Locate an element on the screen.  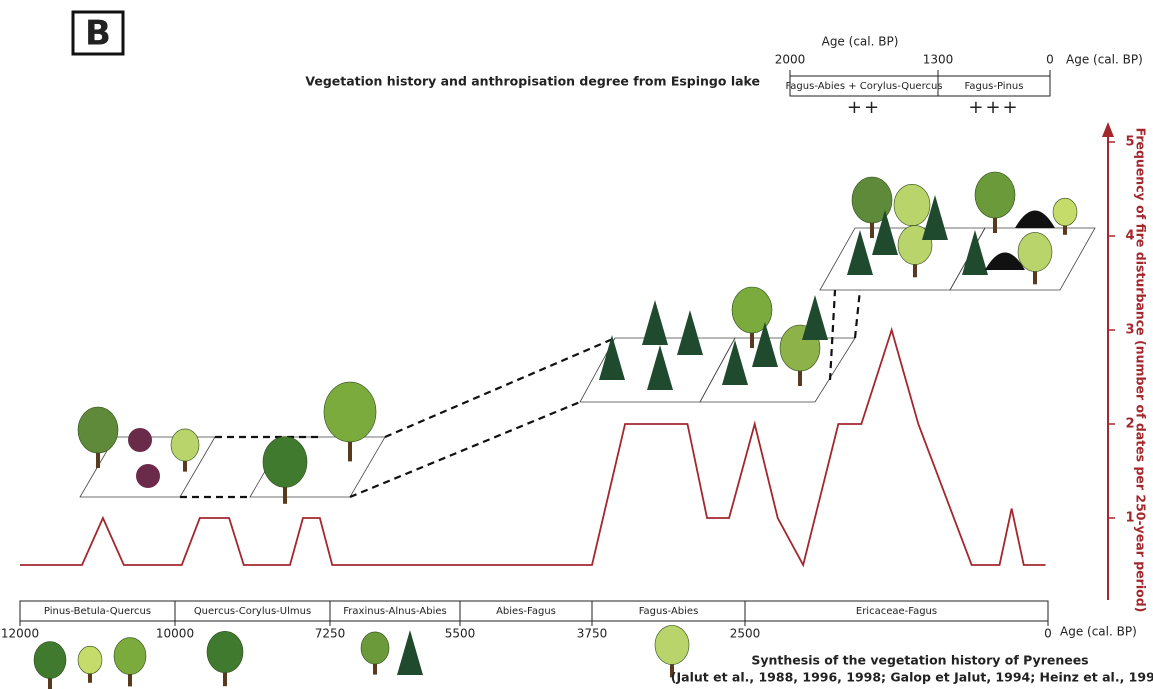
panel-label: B is located at coordinates (98, 34).